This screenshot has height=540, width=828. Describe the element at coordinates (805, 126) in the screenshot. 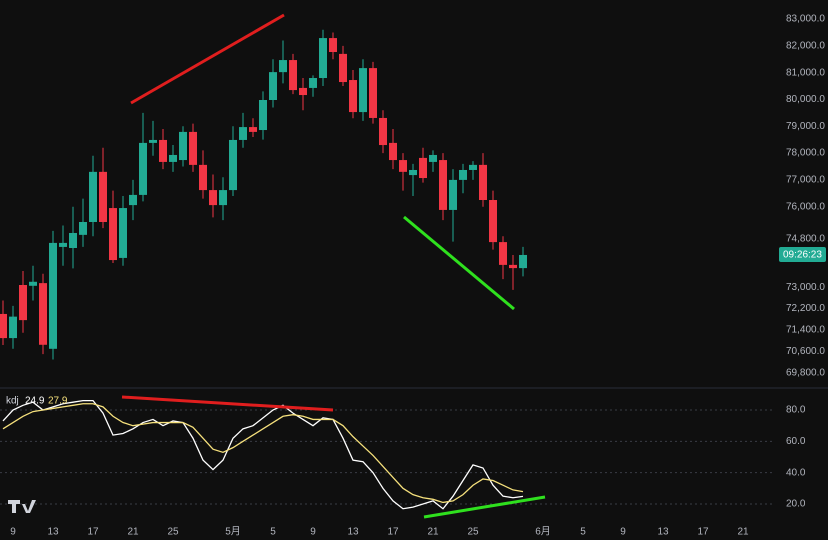

I see `y-tick-label: 79,000.0` at that location.